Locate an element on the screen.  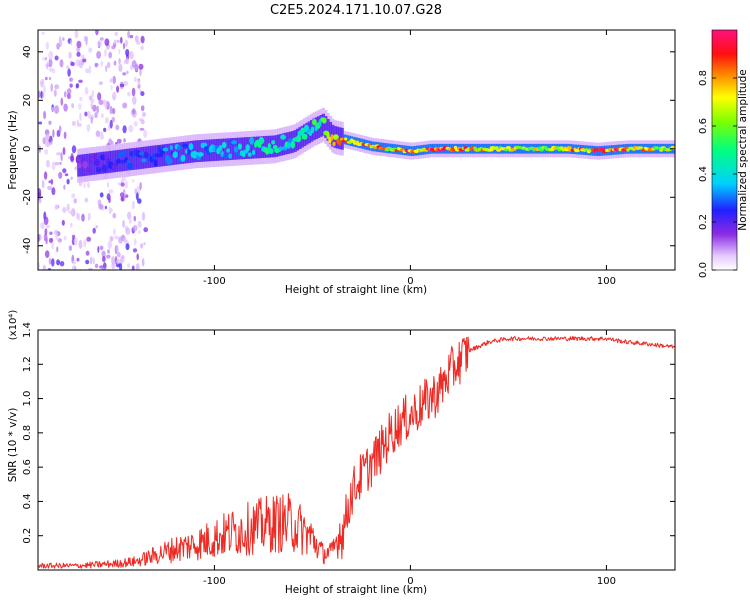
spectrogram-x-tick-label: 0 is located at coordinates (410, 281).